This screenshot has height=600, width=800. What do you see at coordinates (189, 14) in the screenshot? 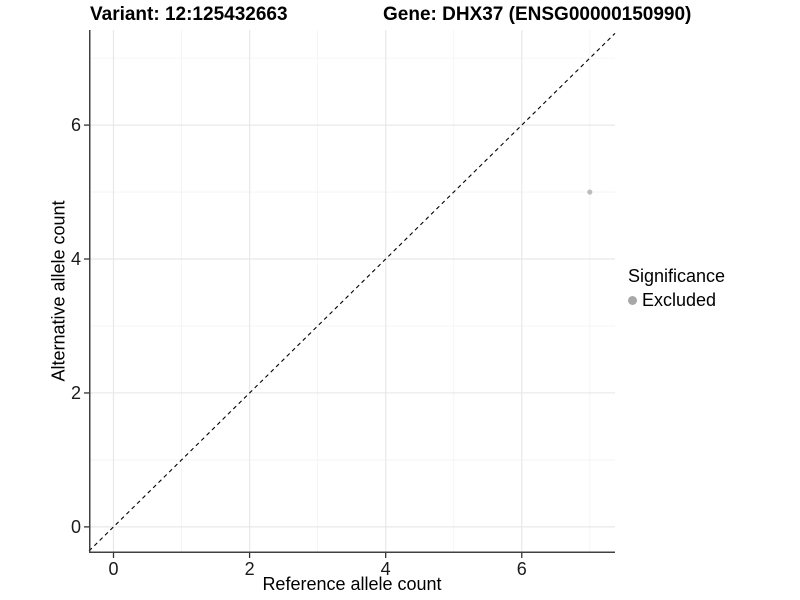
I see `plot-title-variant: Variant: 12:125432663` at bounding box center [189, 14].